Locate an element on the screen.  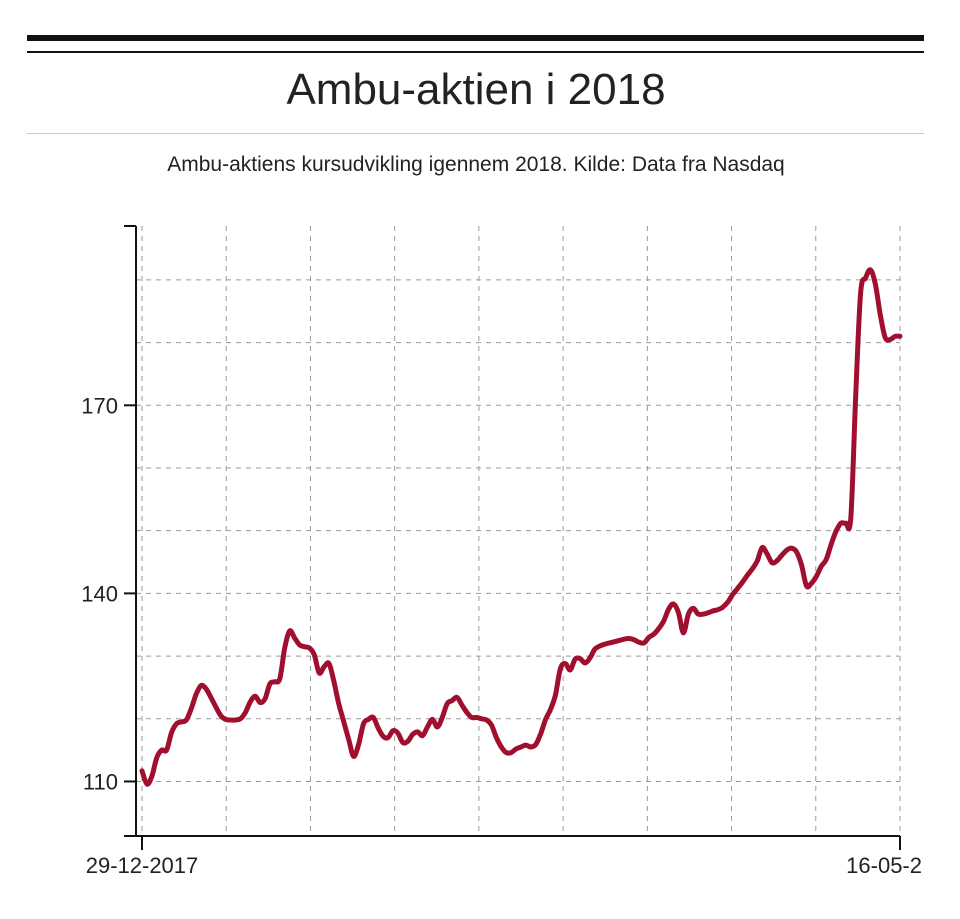
x-axis-ticks: 29-12-2017 16-05-2 is located at coordinates (504, 857).